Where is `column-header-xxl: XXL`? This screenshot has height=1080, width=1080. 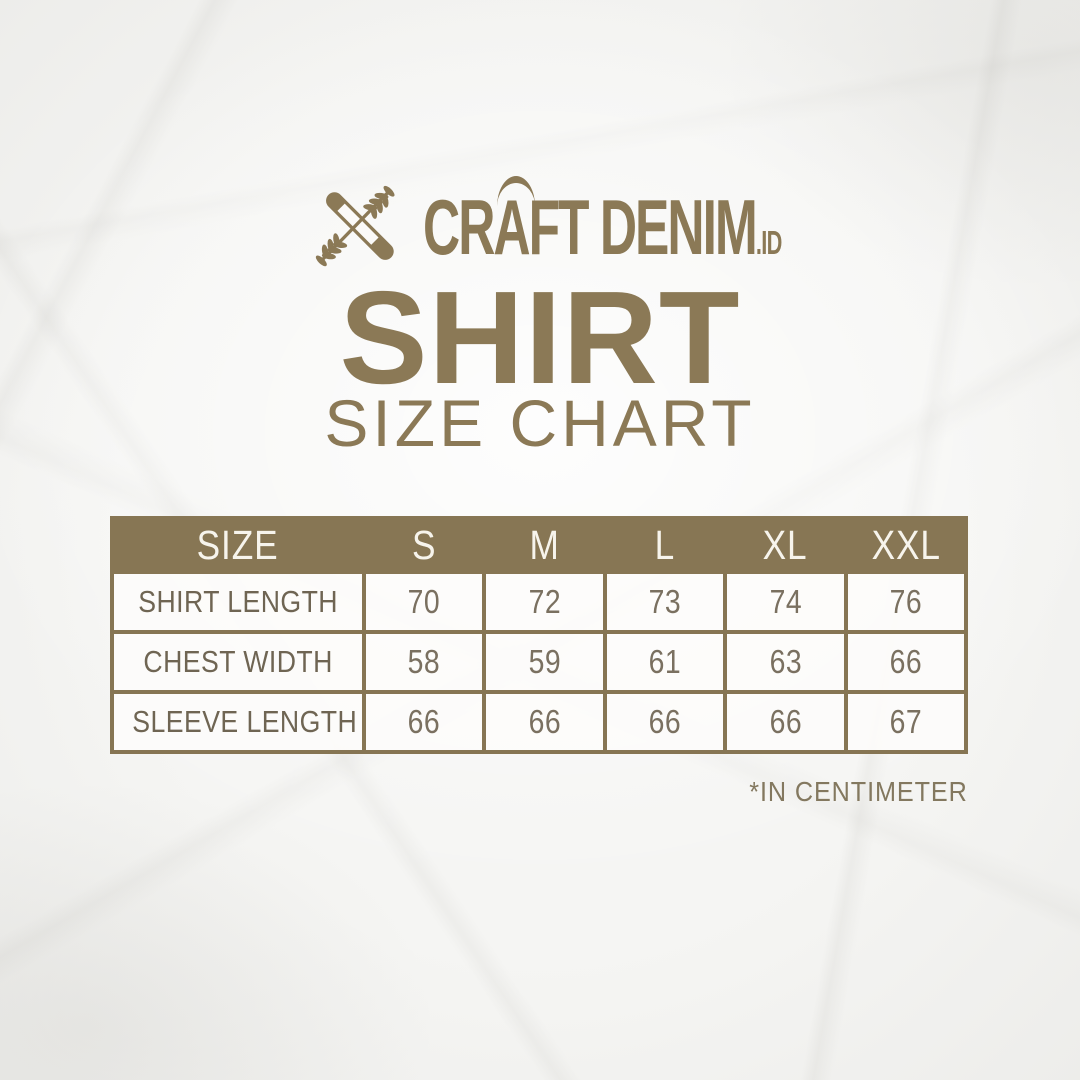 column-header-xxl: XXL is located at coordinates (906, 545).